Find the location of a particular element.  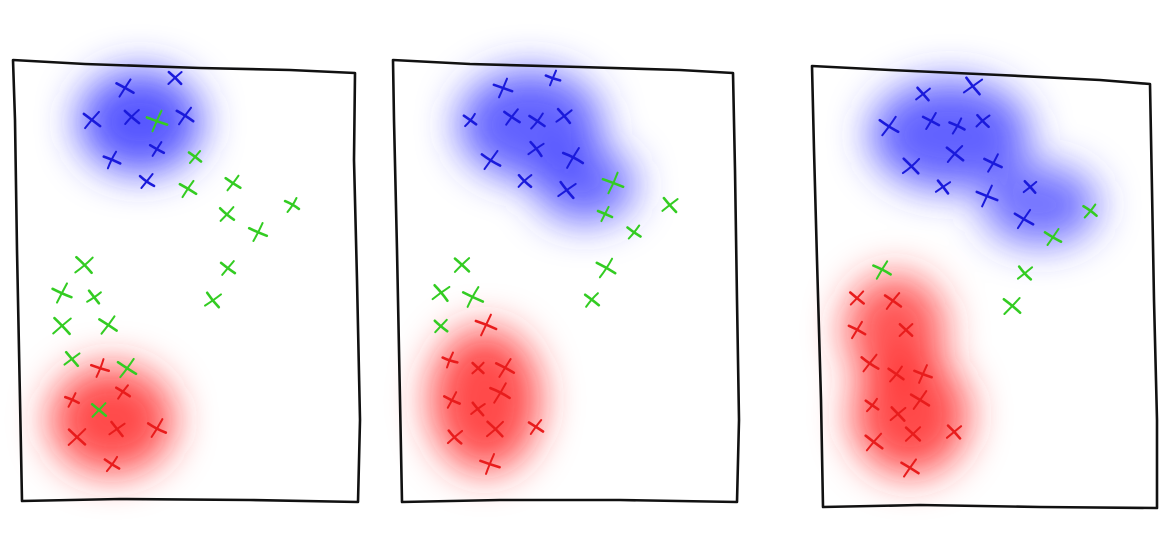

blue-cluster-cloud is located at coordinates (140, 122).